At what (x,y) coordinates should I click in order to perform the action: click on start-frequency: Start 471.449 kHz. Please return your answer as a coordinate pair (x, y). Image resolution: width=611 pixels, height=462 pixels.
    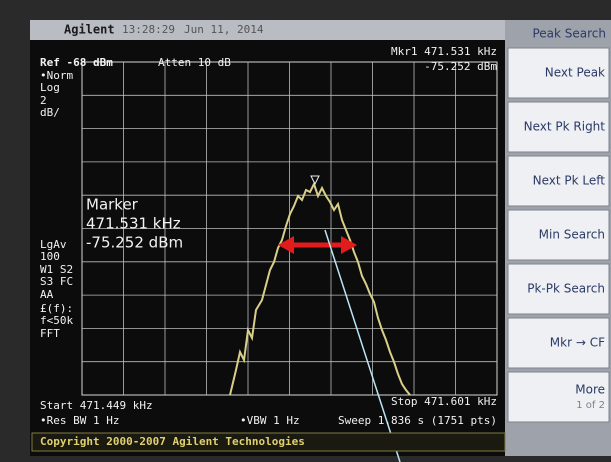
    Looking at the image, I should click on (96, 405).